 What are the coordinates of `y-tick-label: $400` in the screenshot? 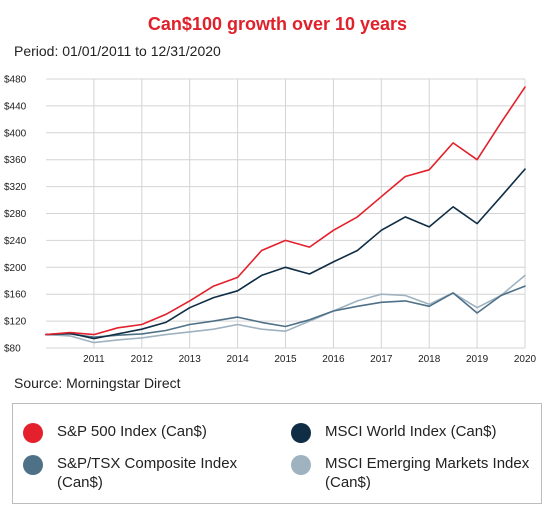 It's located at (15, 133).